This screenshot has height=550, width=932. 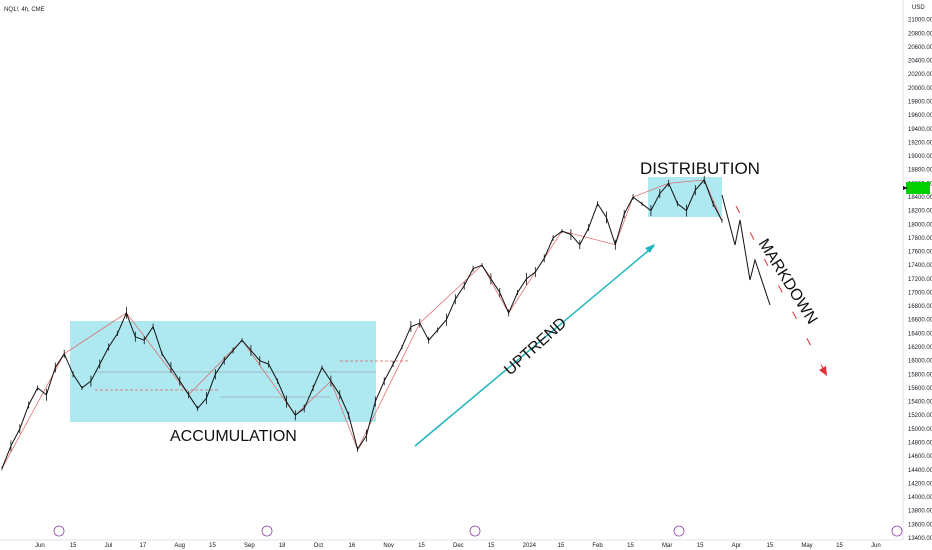 What do you see at coordinates (920, 403) in the screenshot?
I see `price-tick-label: 15400.00` at bounding box center [920, 403].